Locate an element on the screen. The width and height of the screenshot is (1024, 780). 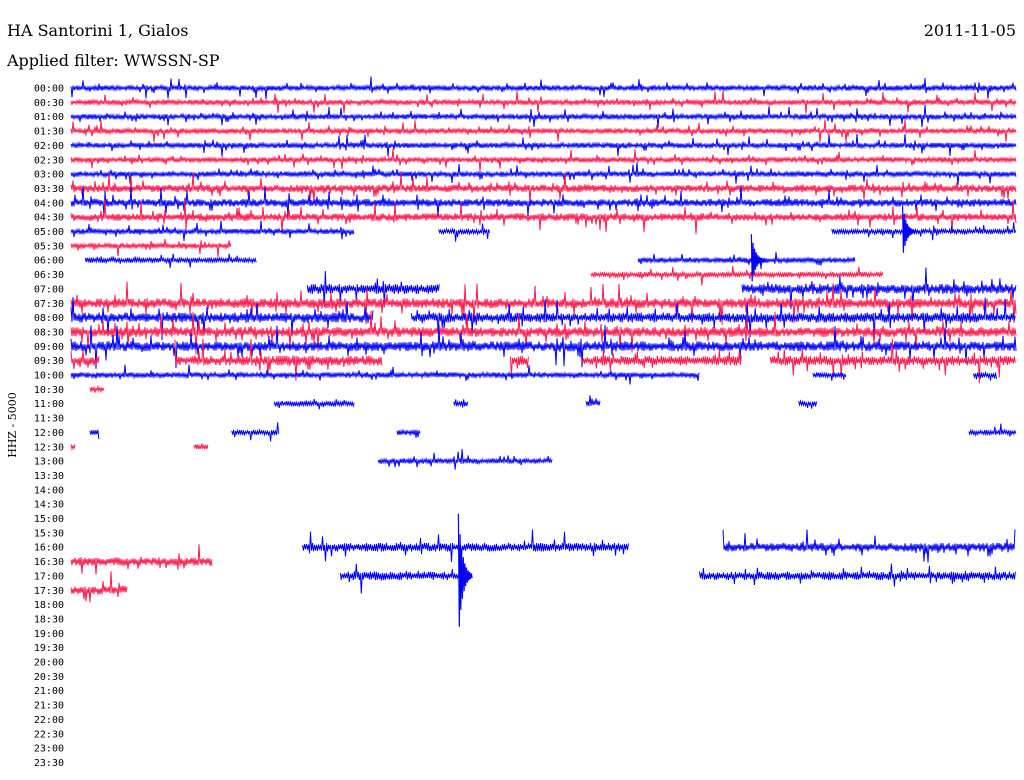
filter-label: Applied filter: WWSSN-SP is located at coordinates (113, 60).